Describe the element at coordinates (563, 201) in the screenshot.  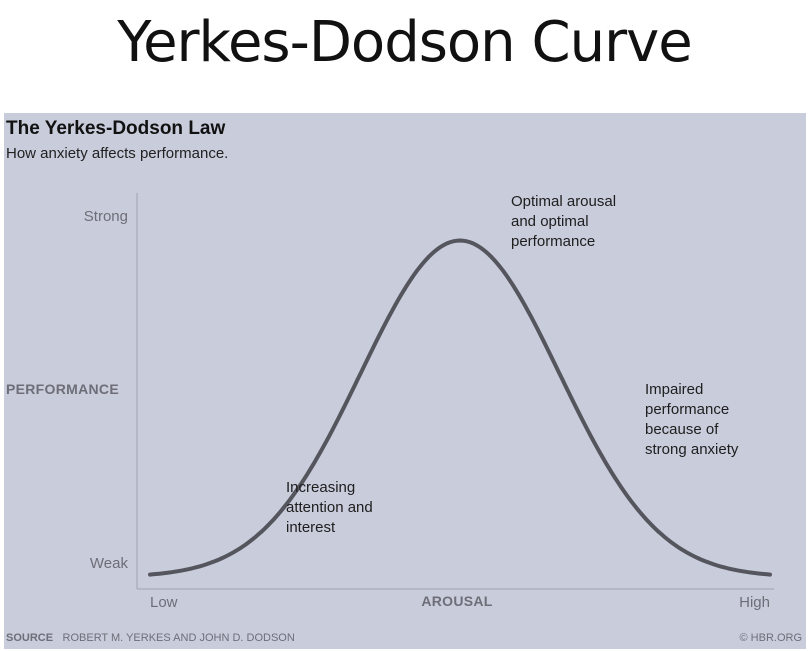
I see `annotation-peak-line-1: Optimal arousal` at that location.